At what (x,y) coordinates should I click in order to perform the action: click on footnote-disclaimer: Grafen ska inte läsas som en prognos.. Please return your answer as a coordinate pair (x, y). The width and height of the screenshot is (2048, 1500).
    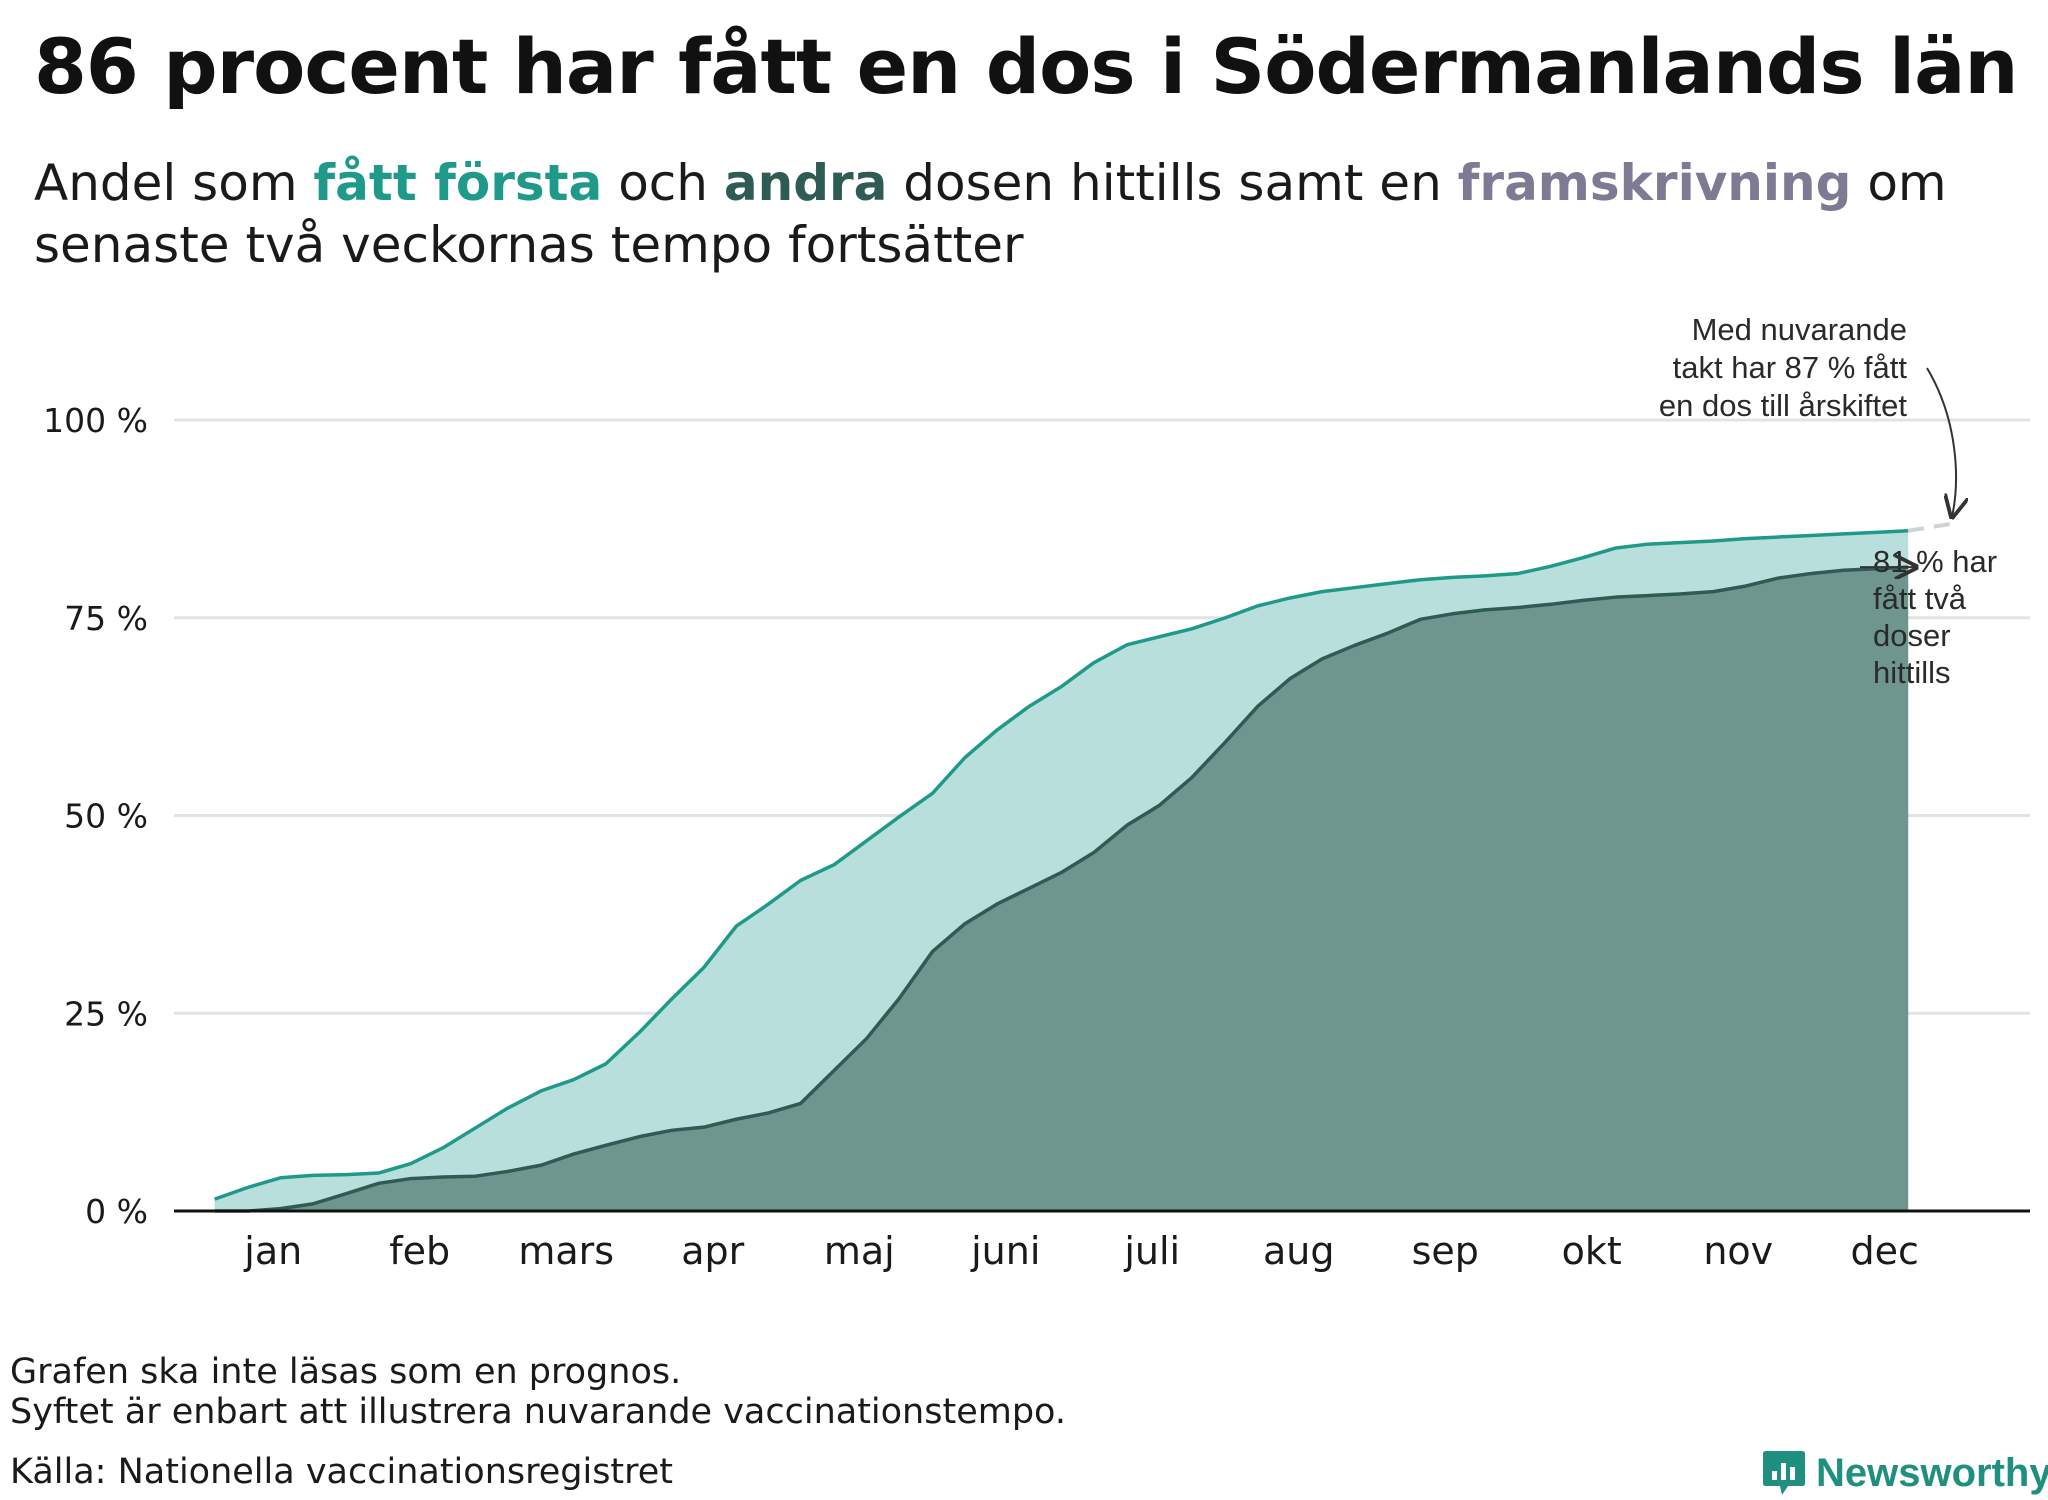
    Looking at the image, I should click on (346, 1372).